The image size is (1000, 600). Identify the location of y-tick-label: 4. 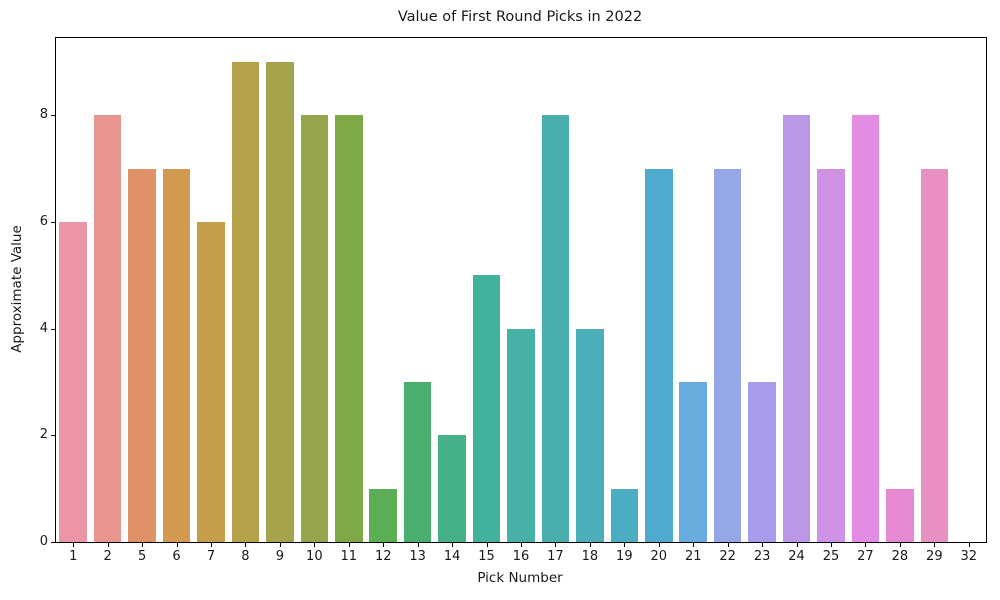
(43, 328).